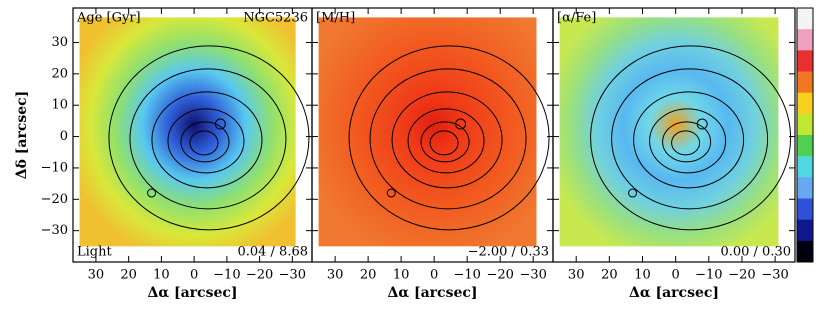 The image size is (830, 313). I want to click on y-tick-label: 30, so click(59, 42).